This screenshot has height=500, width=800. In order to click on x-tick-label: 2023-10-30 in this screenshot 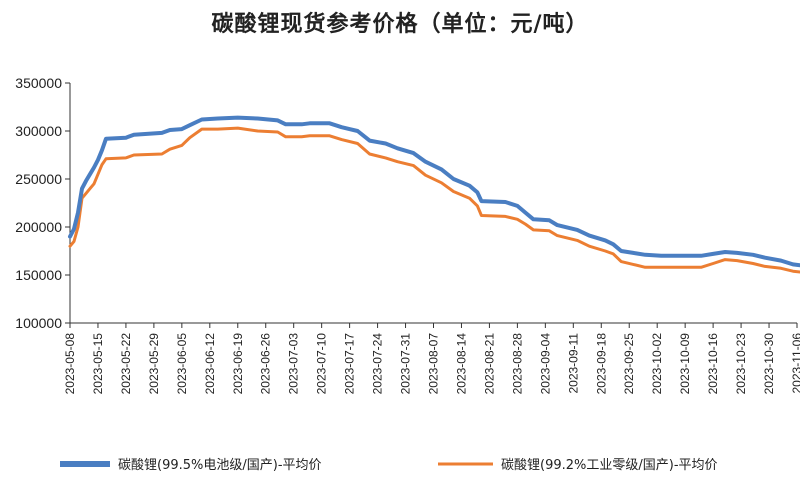, I will do `click(769, 364)`.